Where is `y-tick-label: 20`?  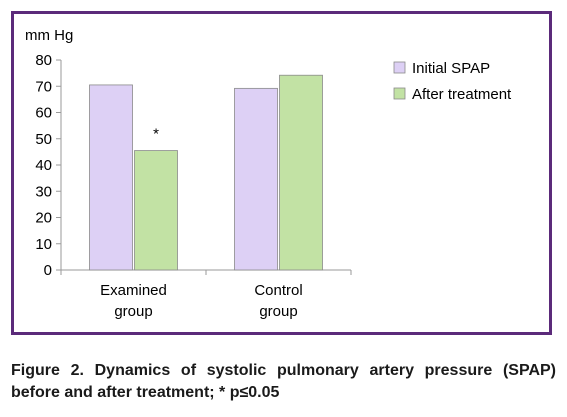
y-tick-label: 20 is located at coordinates (43, 218).